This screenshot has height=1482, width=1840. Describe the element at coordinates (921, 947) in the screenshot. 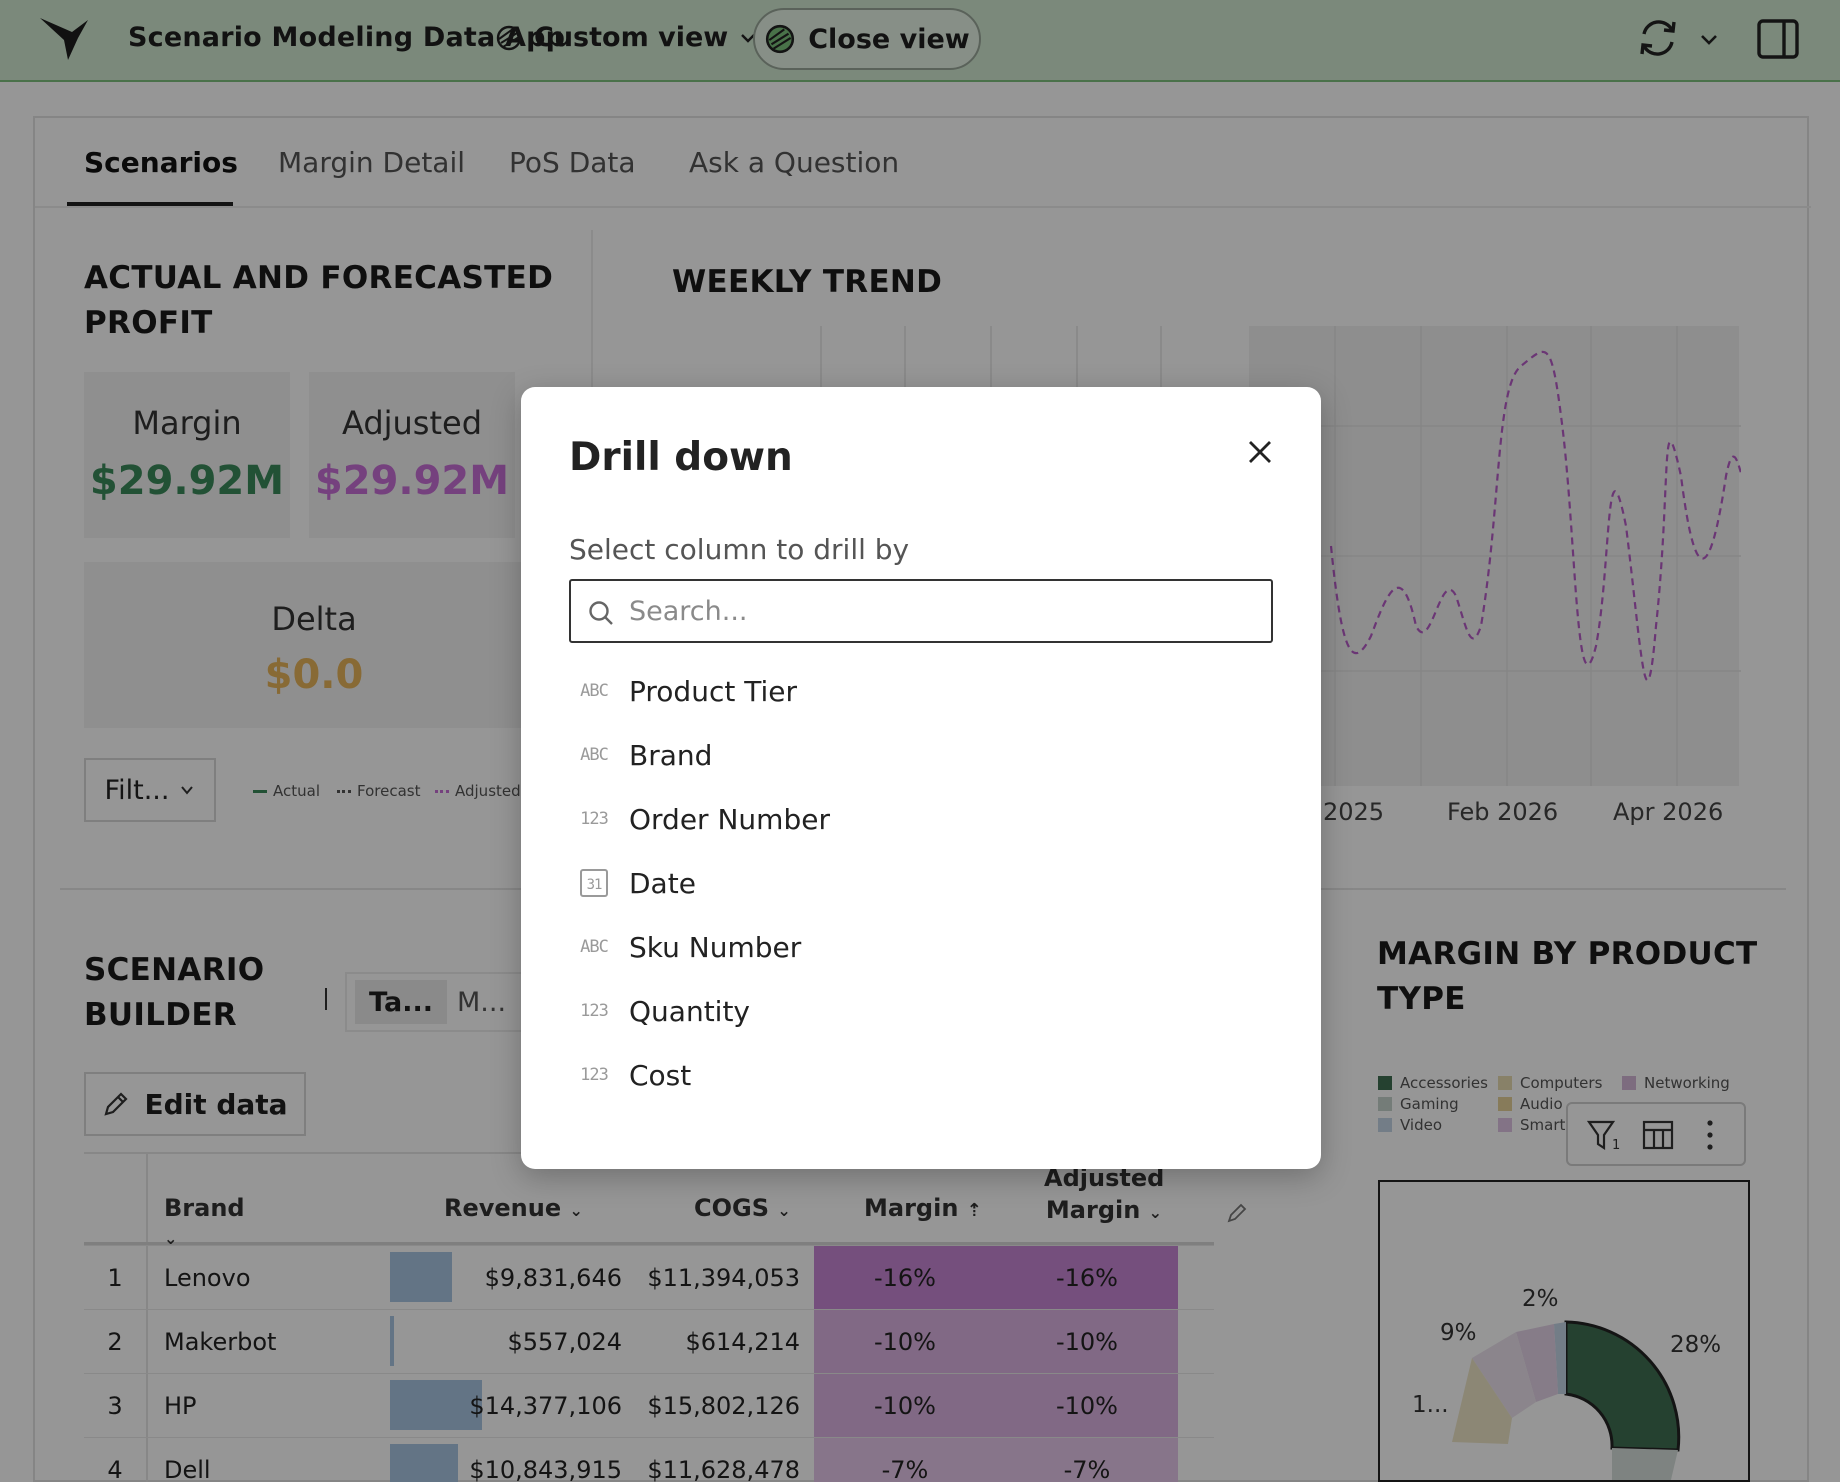

I see `drill-option-sku-number: ABC Sku Number` at that location.